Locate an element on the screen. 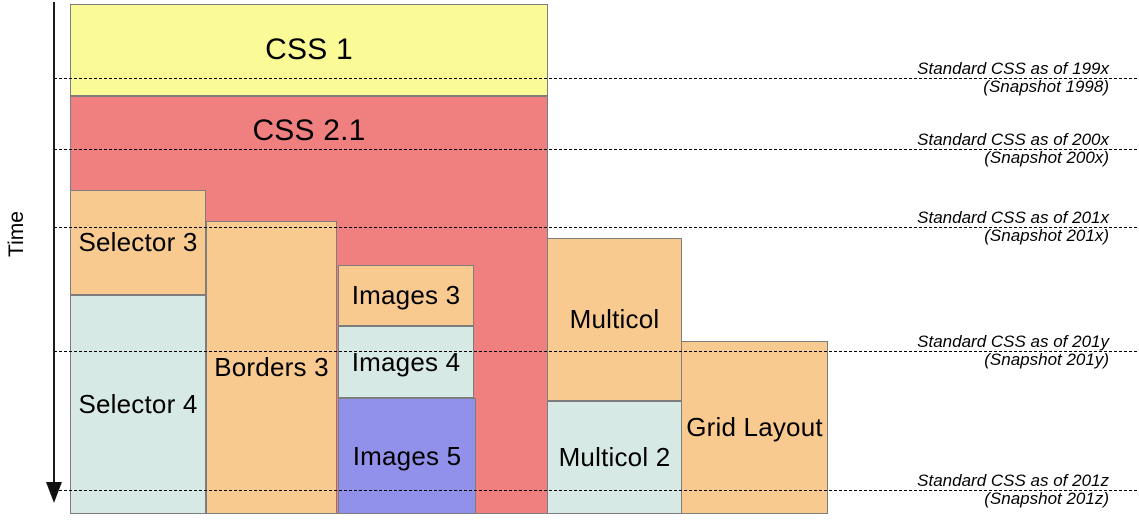  snapshot-title: Standard CSS as of 201x is located at coordinates (1013, 217).